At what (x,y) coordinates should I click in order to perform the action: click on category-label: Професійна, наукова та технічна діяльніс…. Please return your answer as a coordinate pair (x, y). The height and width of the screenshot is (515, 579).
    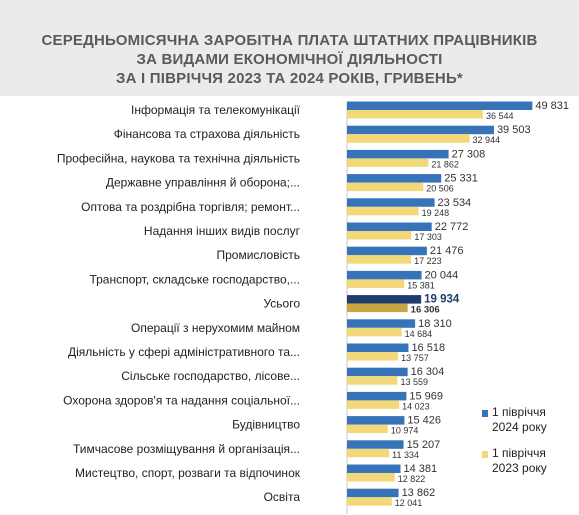
    Looking at the image, I should click on (178, 158).